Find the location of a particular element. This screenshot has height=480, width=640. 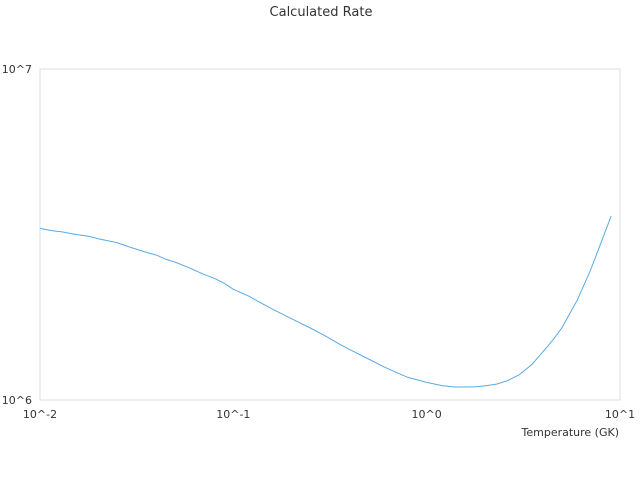

x-axis-ticks: 10^-2 10^-1 10^0 10^1 is located at coordinates (329, 414).